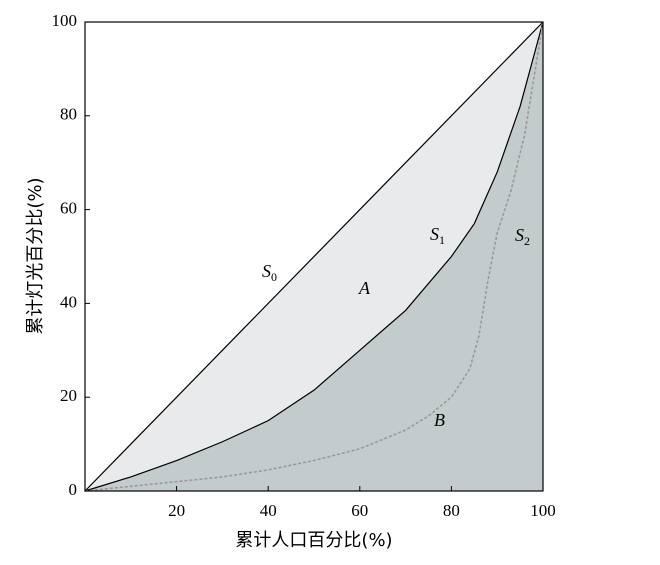  I want to click on annotation-subscript: 0, so click(274, 277).